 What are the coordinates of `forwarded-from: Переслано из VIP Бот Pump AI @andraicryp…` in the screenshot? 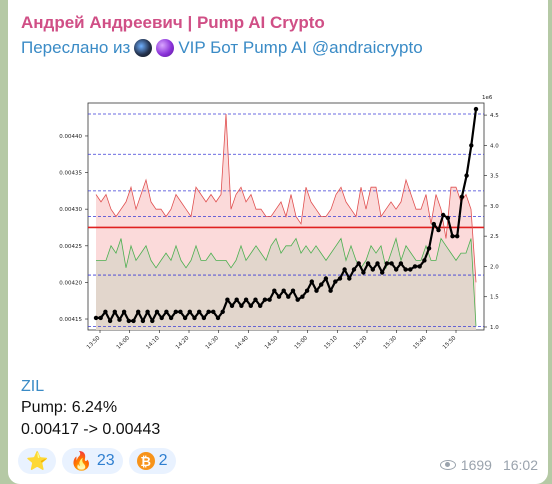 It's located at (222, 48).